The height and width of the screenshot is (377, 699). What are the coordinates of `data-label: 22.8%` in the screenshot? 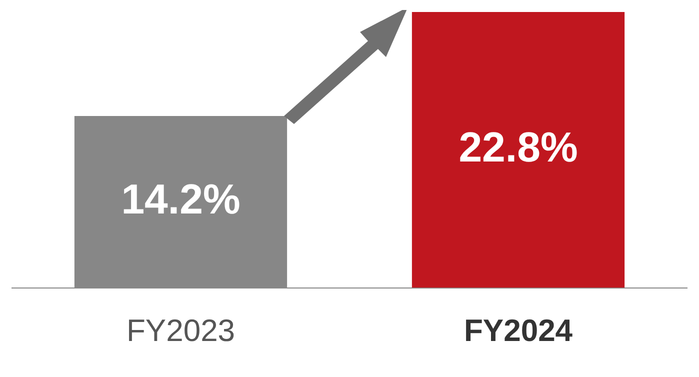 It's located at (518, 146).